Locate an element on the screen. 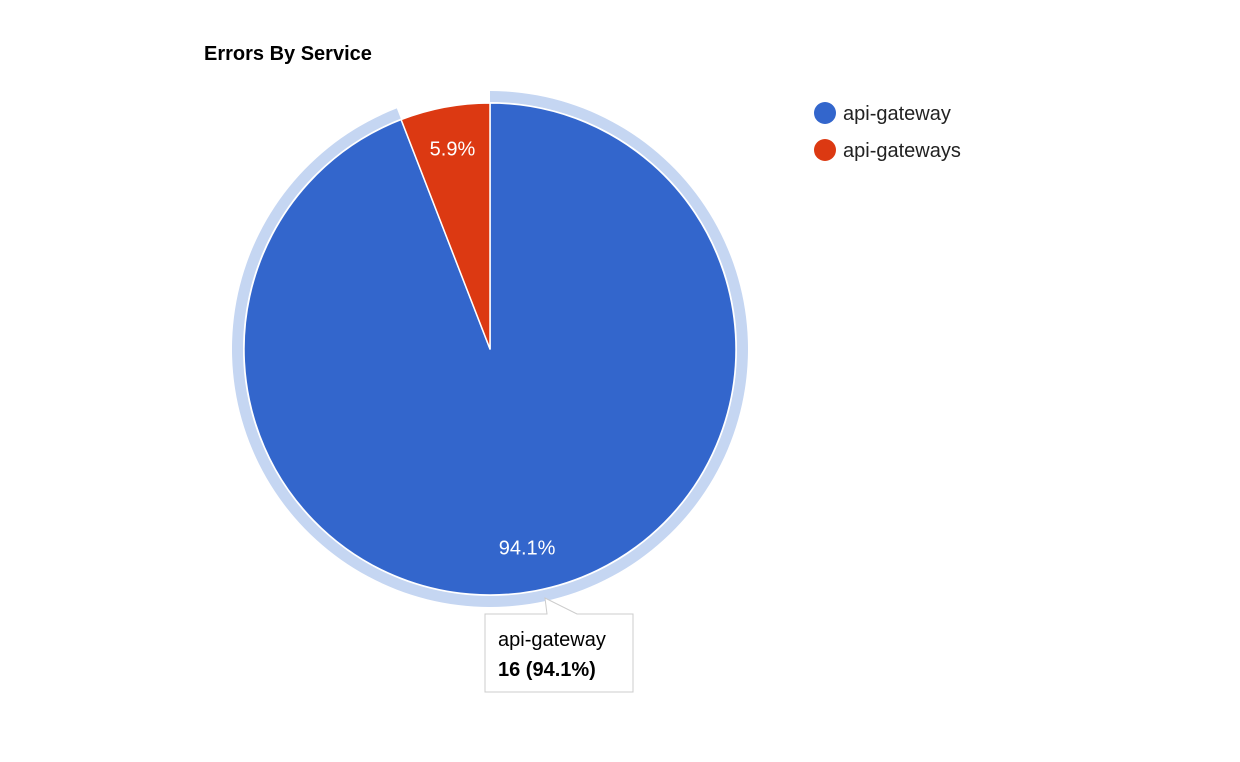  tooltip-value: 16 (94.1%) is located at coordinates (547, 670).